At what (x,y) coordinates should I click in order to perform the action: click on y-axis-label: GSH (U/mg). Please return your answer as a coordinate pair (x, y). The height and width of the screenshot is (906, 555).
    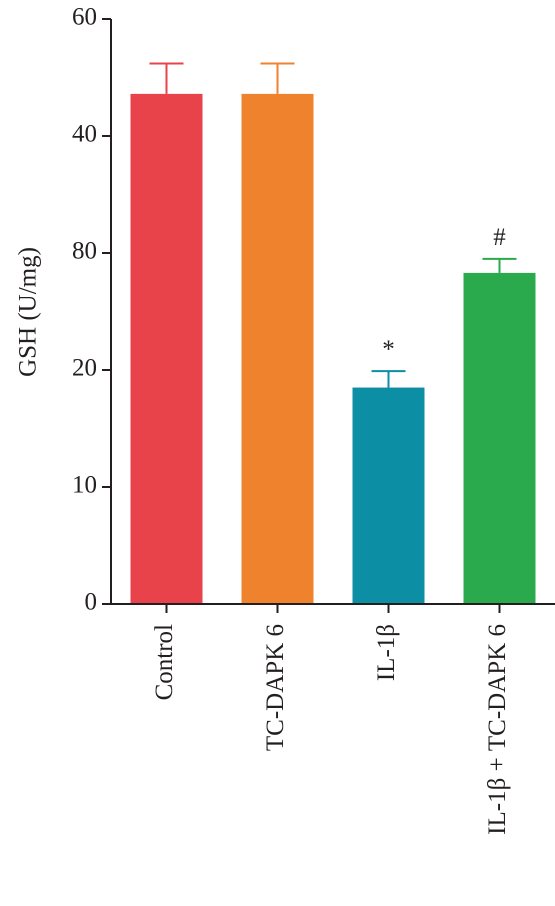
    Looking at the image, I should click on (28, 312).